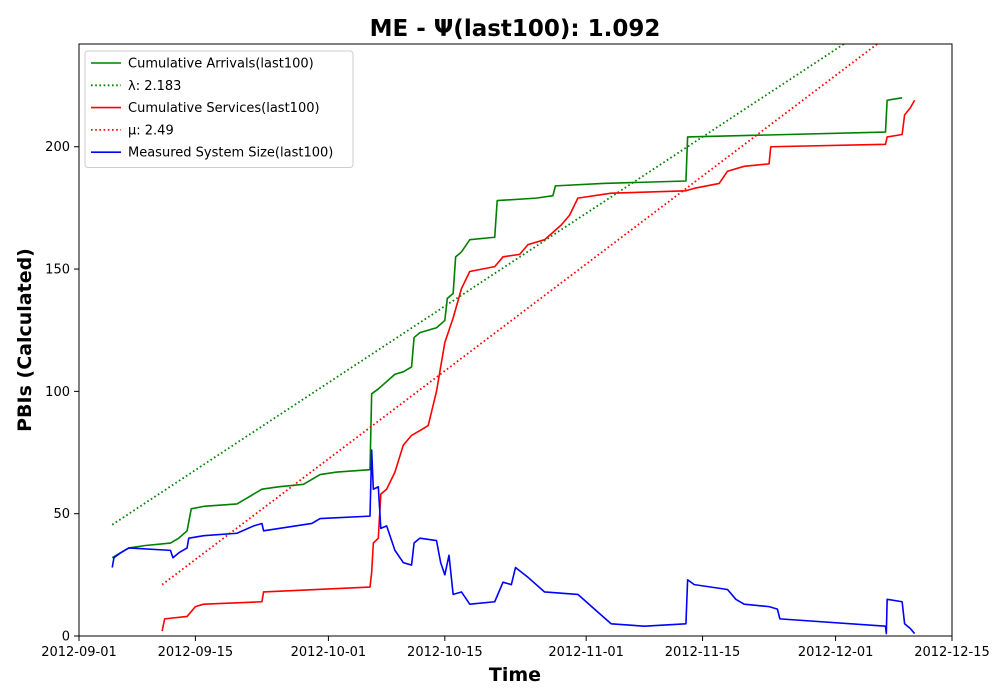  Describe the element at coordinates (25, 340) in the screenshot. I see `y-axis-label: PBIs (Calculated)` at that location.